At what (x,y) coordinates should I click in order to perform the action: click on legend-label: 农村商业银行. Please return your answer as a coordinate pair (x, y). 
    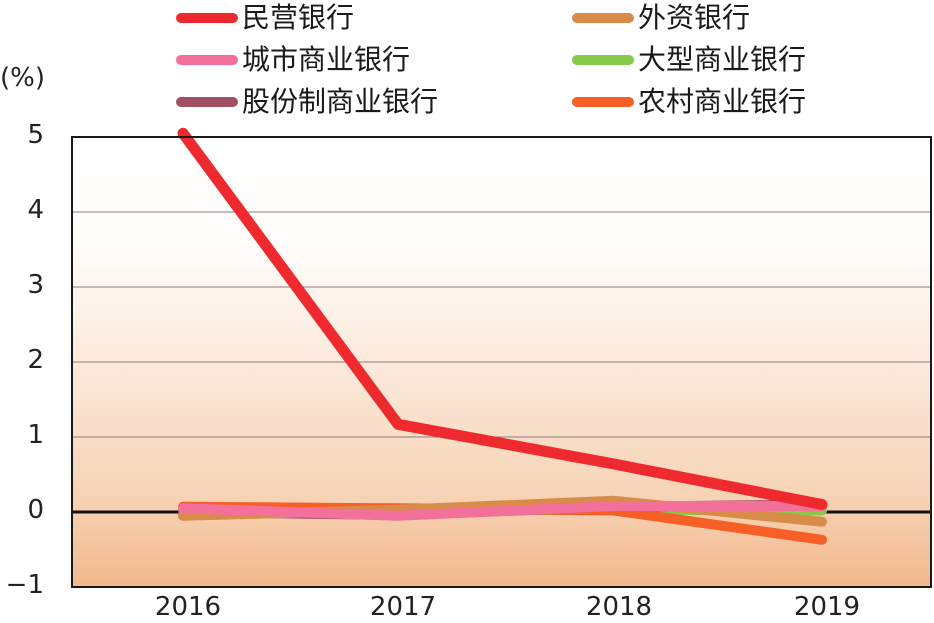
    Looking at the image, I should click on (722, 101).